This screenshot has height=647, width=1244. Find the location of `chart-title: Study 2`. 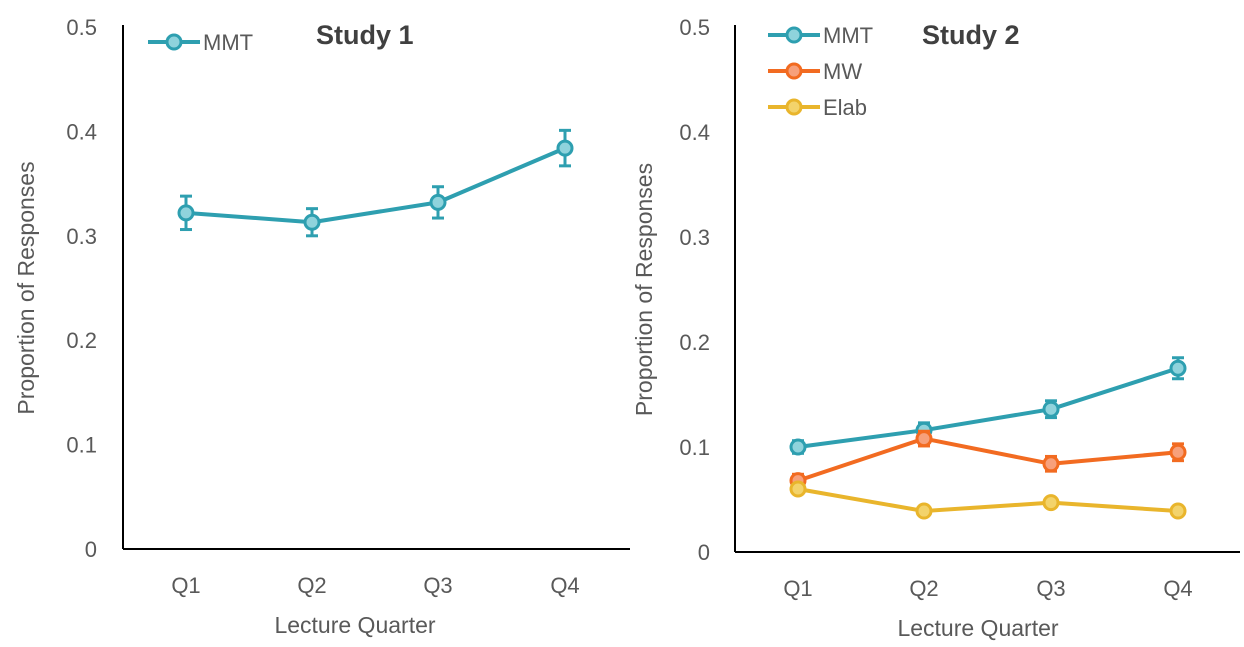

chart-title: Study 2 is located at coordinates (971, 35).